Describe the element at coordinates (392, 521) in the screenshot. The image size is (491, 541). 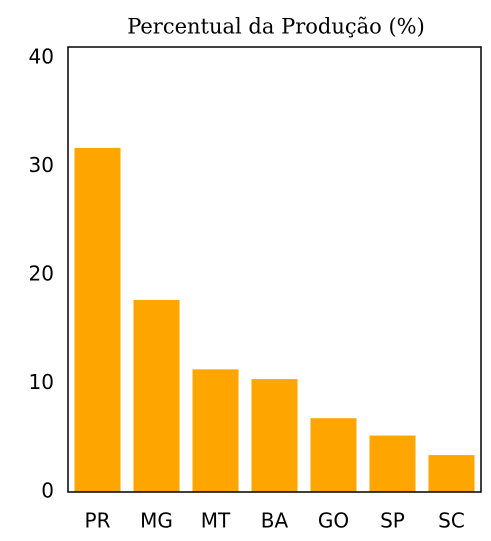
I see `x-tick-label: SP` at that location.